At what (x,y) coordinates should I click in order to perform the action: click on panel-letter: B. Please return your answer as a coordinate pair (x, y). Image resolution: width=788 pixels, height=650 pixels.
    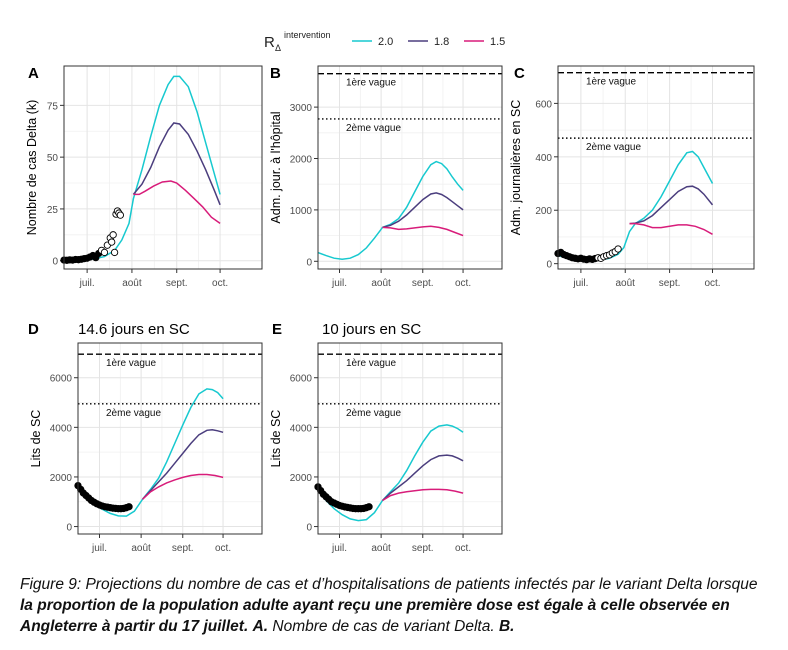
    Looking at the image, I should click on (275, 73).